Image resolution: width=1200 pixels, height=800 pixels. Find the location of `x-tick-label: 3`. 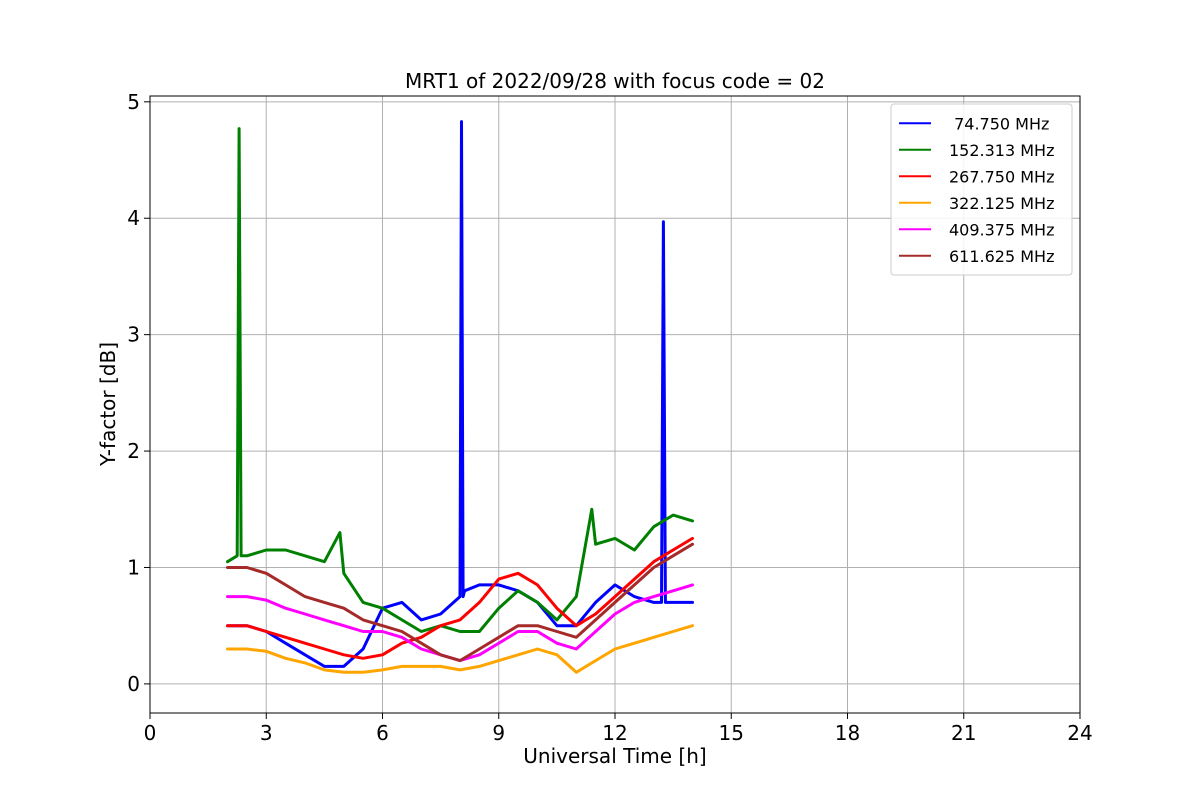

x-tick-label: 3 is located at coordinates (266, 733).